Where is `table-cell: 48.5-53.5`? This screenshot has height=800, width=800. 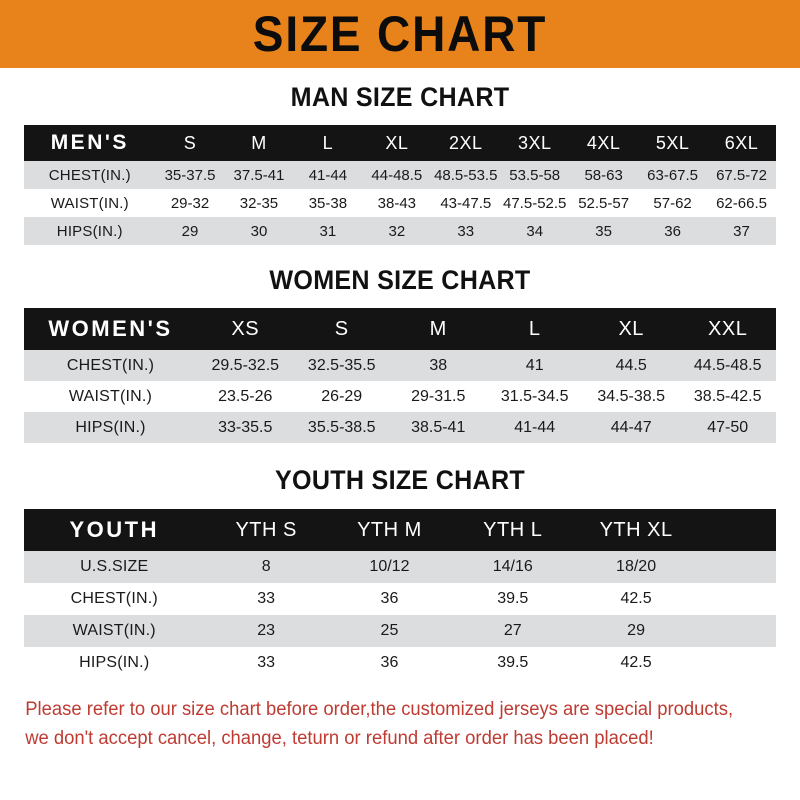
table-cell: 48.5-53.5 is located at coordinates (466, 175).